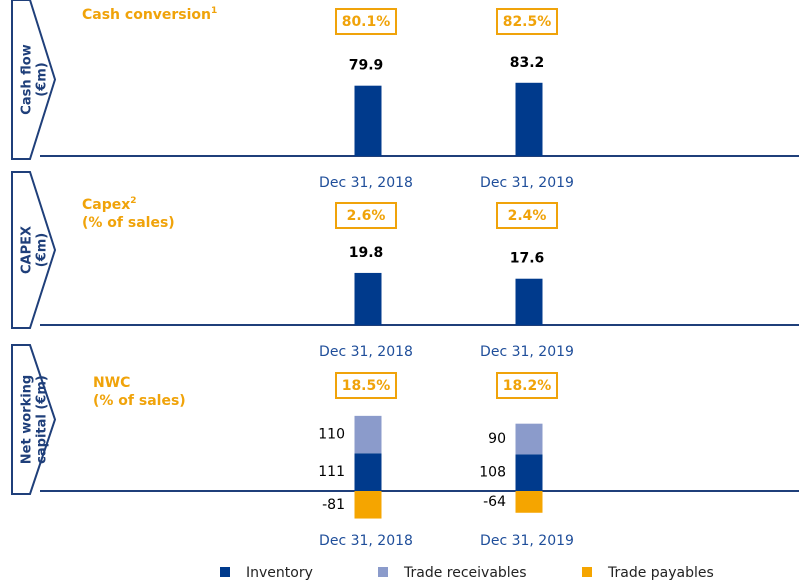  What do you see at coordinates (366, 253) in the screenshot?
I see `value-label: 19.8` at bounding box center [366, 253].